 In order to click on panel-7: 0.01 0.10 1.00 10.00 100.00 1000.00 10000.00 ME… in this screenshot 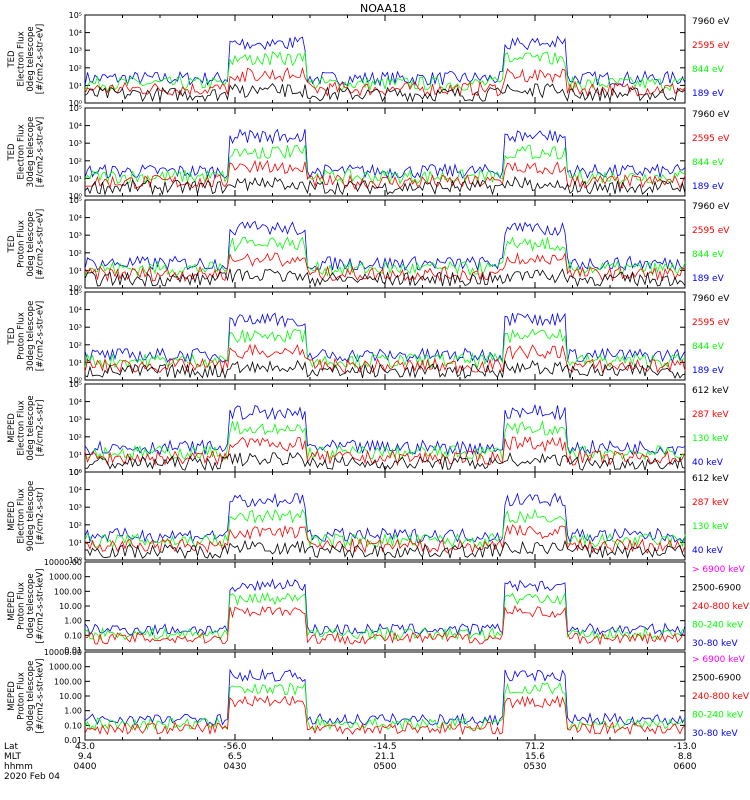, I will do `click(378, 606)`.